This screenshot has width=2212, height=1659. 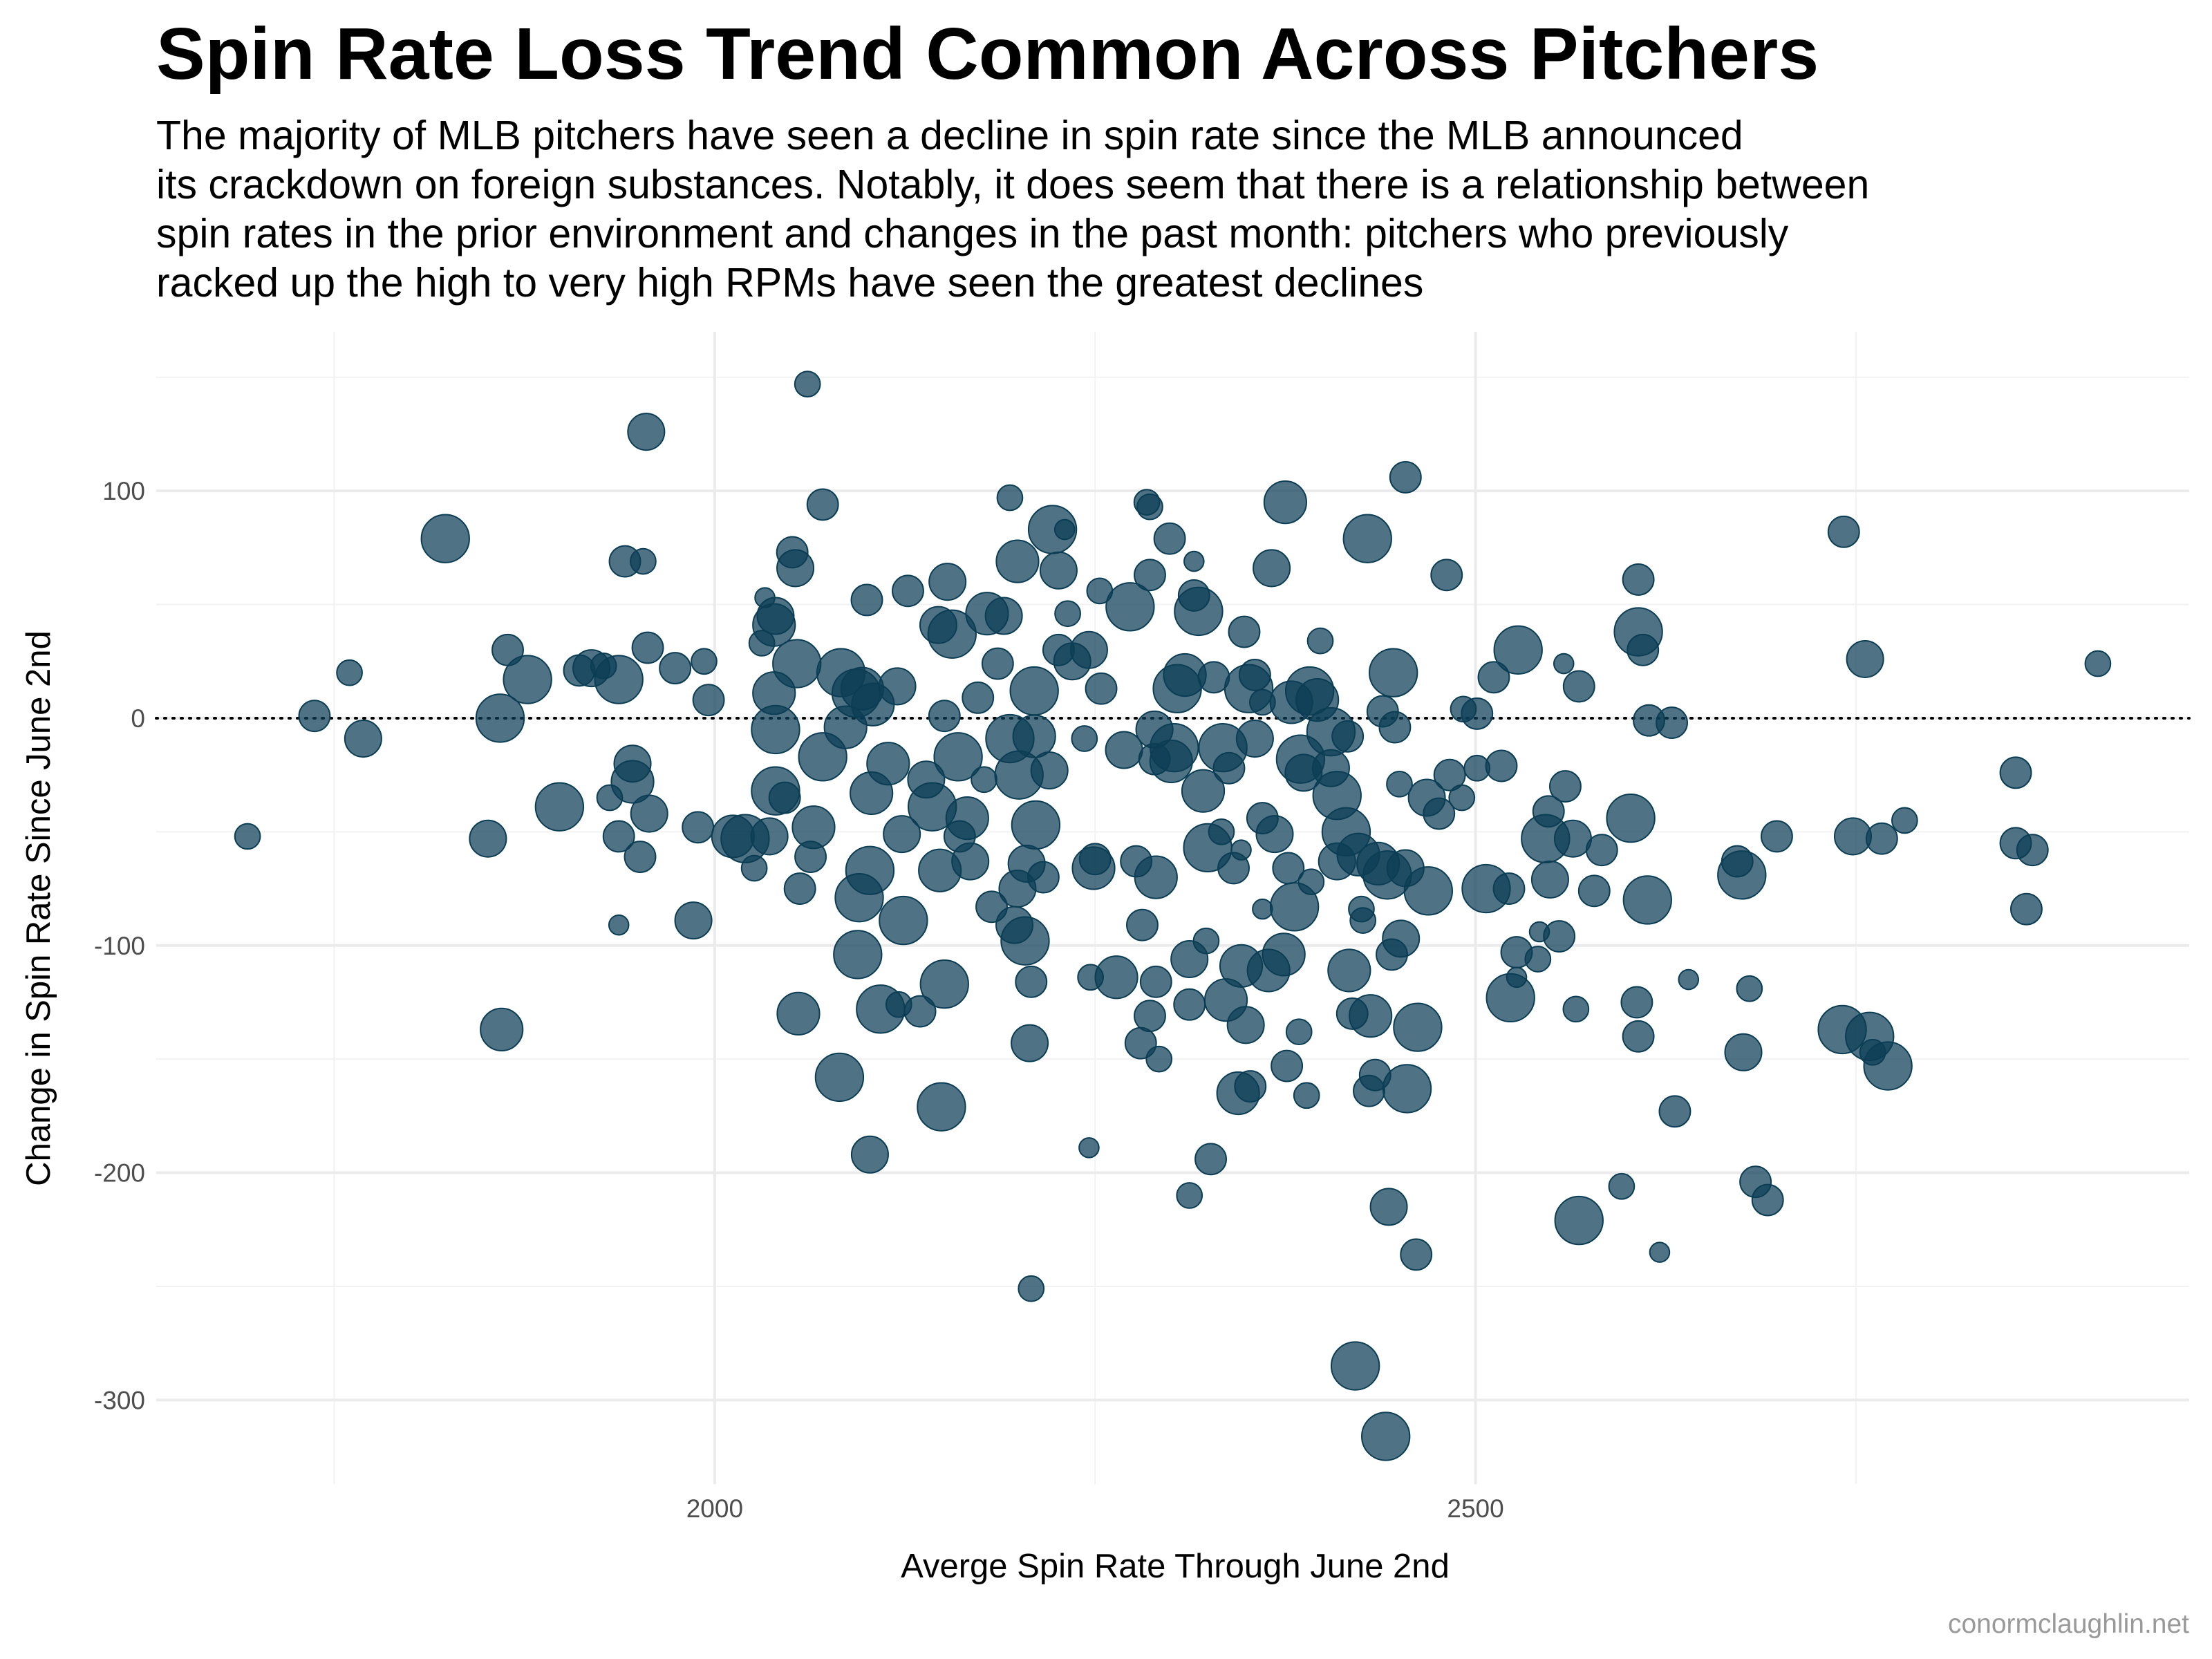 What do you see at coordinates (119, 1400) in the screenshot?
I see `y-tick-label: -300` at bounding box center [119, 1400].